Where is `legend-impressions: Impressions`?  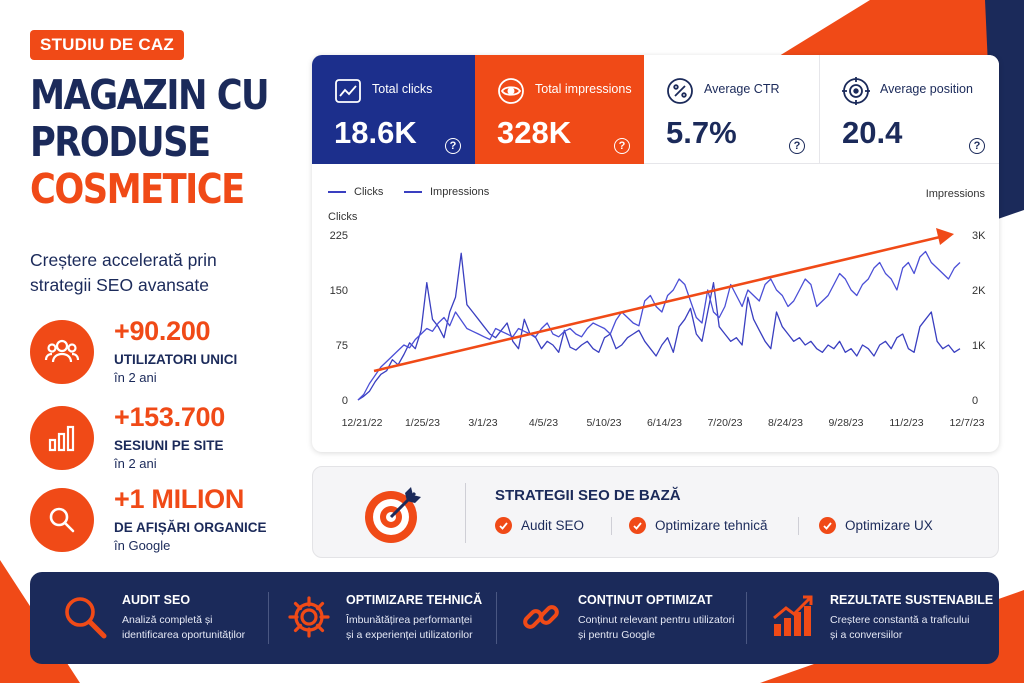 legend-impressions: Impressions is located at coordinates (446, 192).